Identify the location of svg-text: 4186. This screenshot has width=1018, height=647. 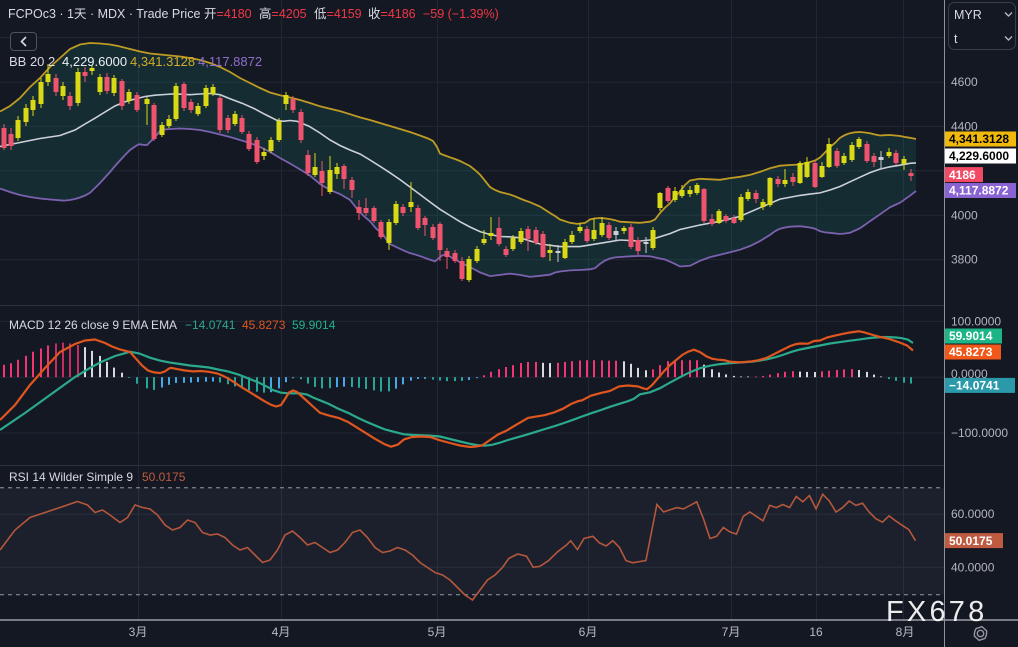
(962, 175).